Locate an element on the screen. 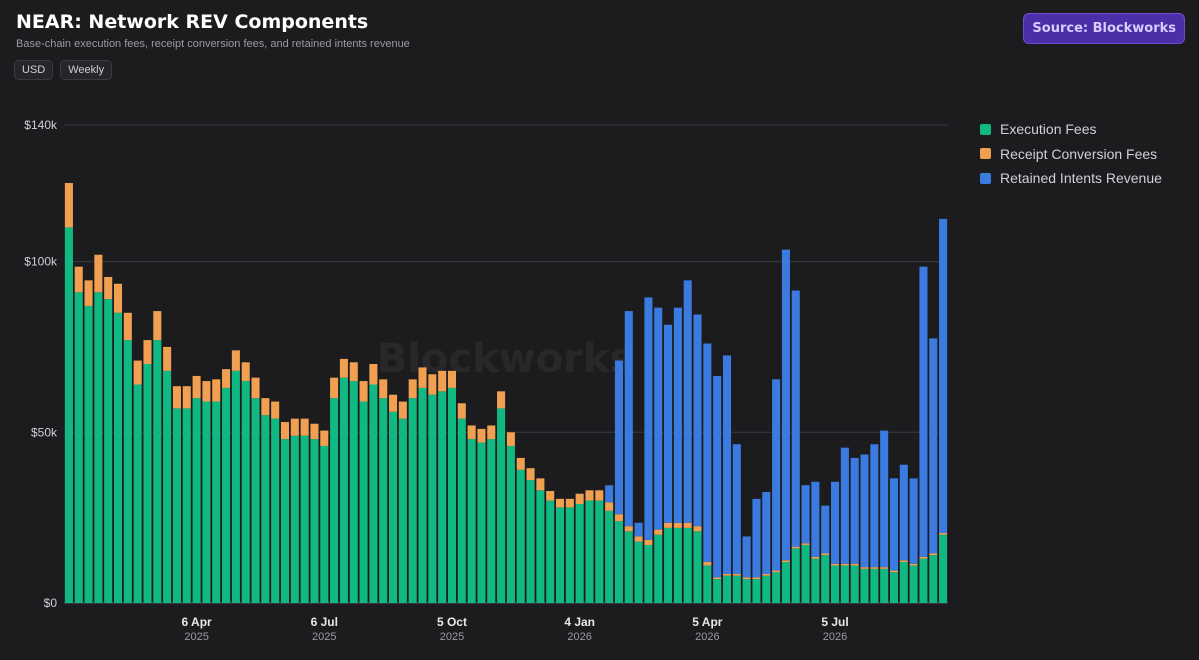  interval-pill: Weekly is located at coordinates (86, 70).